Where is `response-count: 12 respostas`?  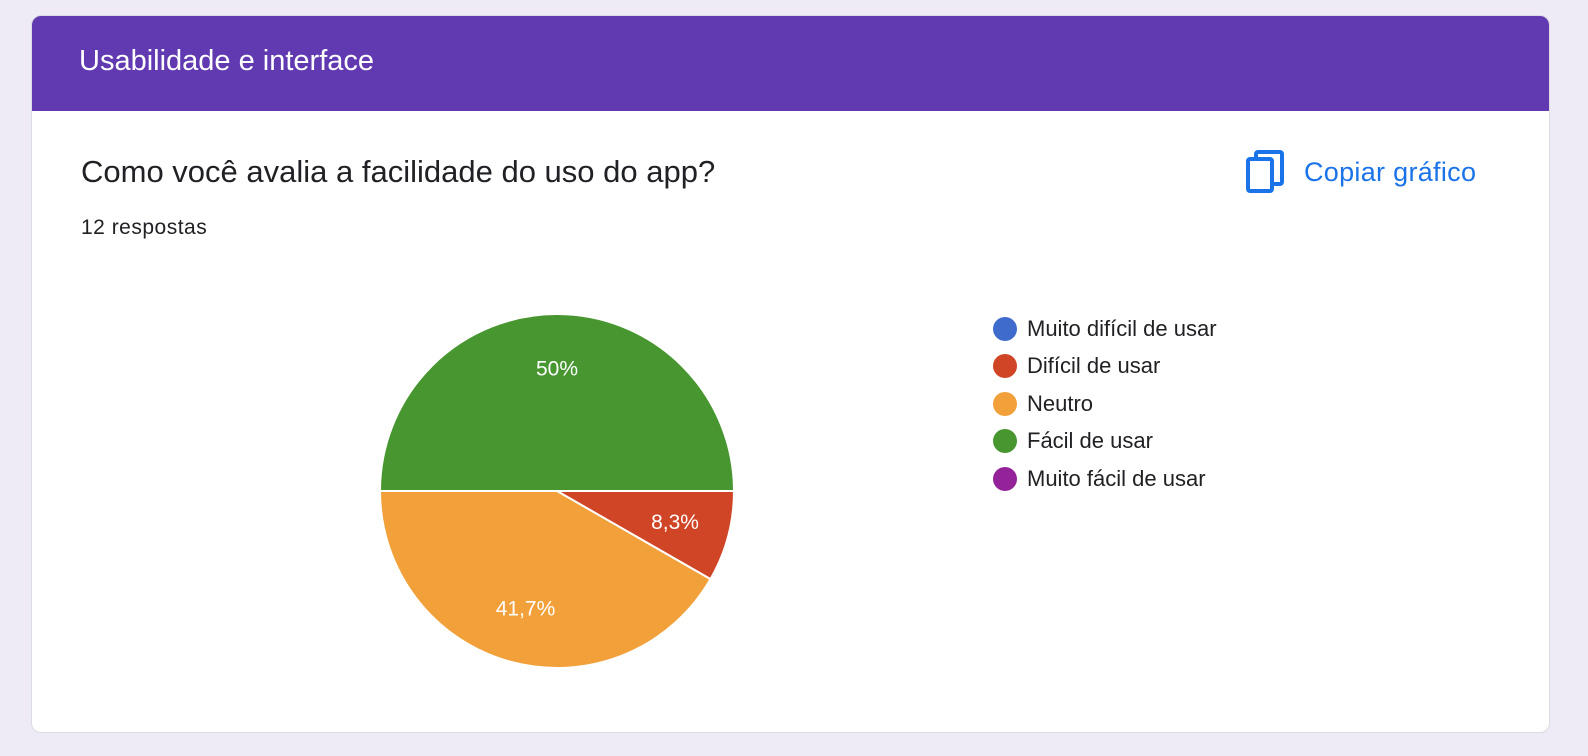
response-count: 12 respostas is located at coordinates (144, 227).